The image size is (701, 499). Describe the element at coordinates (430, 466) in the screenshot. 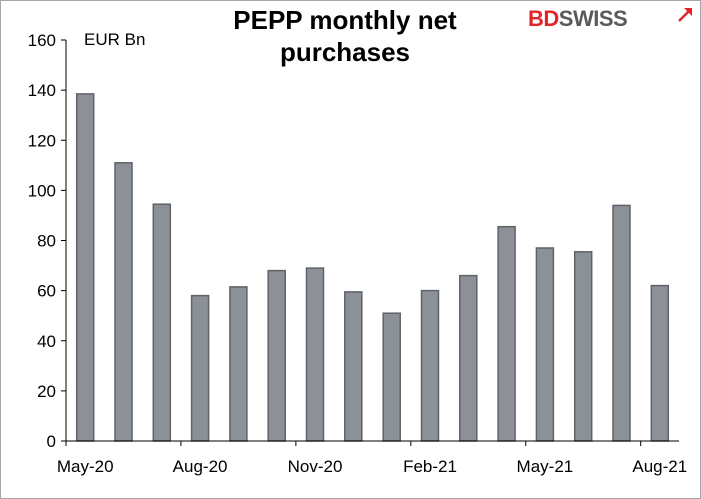

I see `x-tick-label: Feb-21` at that location.